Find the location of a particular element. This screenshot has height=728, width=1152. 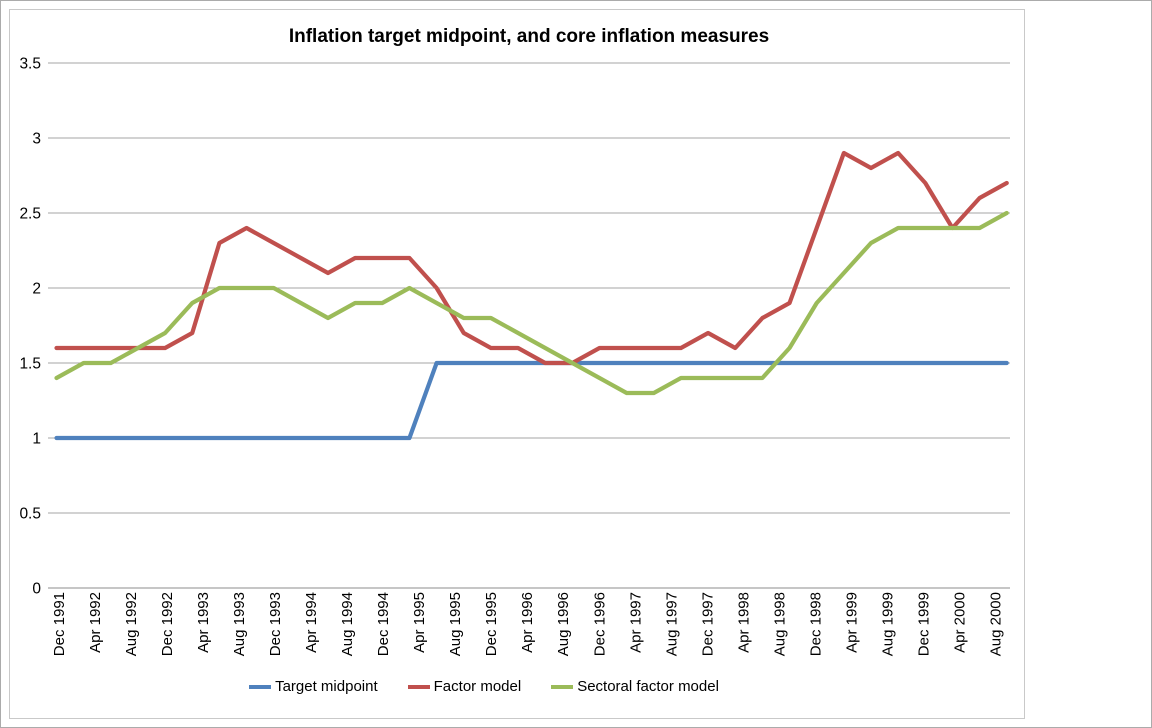

y-tick-label: 2 is located at coordinates (36, 289).